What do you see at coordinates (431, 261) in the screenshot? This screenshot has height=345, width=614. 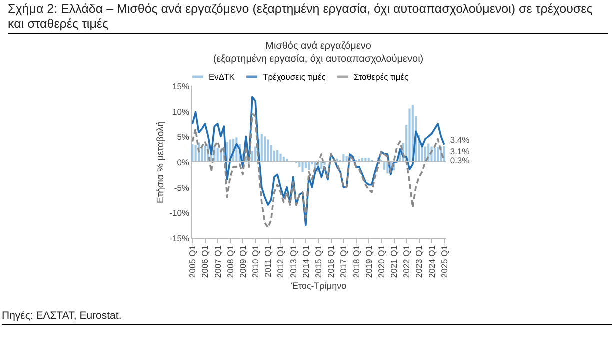 I see `x-tick-label: 2024 Q1` at bounding box center [431, 261].